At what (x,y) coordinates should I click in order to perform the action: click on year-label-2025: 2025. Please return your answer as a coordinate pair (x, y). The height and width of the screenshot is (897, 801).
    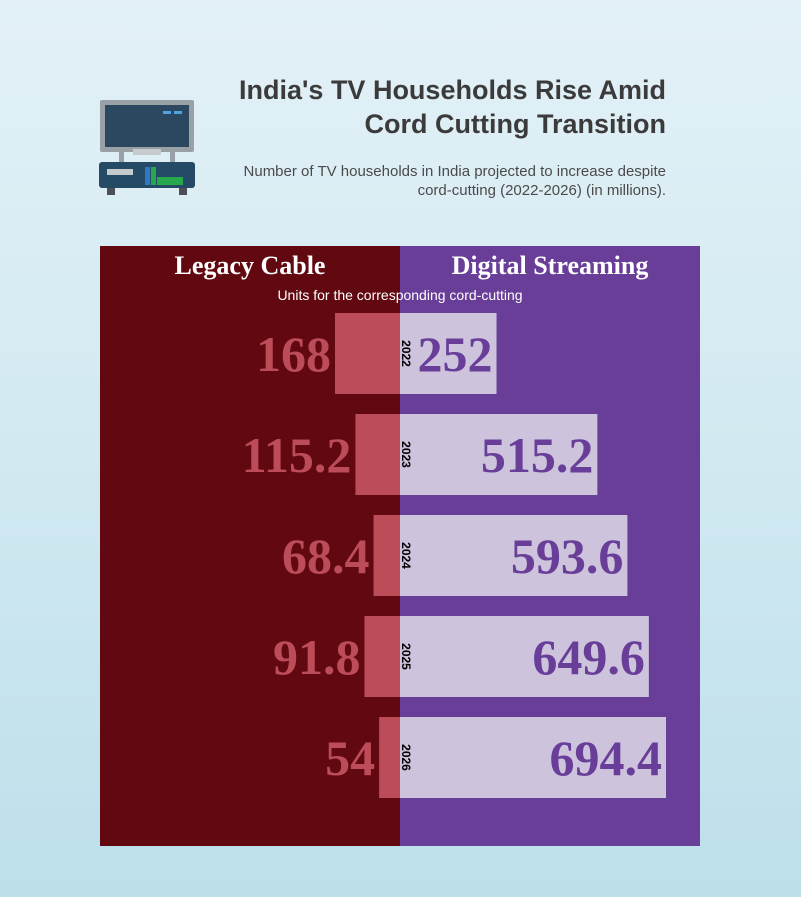
    Looking at the image, I should click on (406, 656).